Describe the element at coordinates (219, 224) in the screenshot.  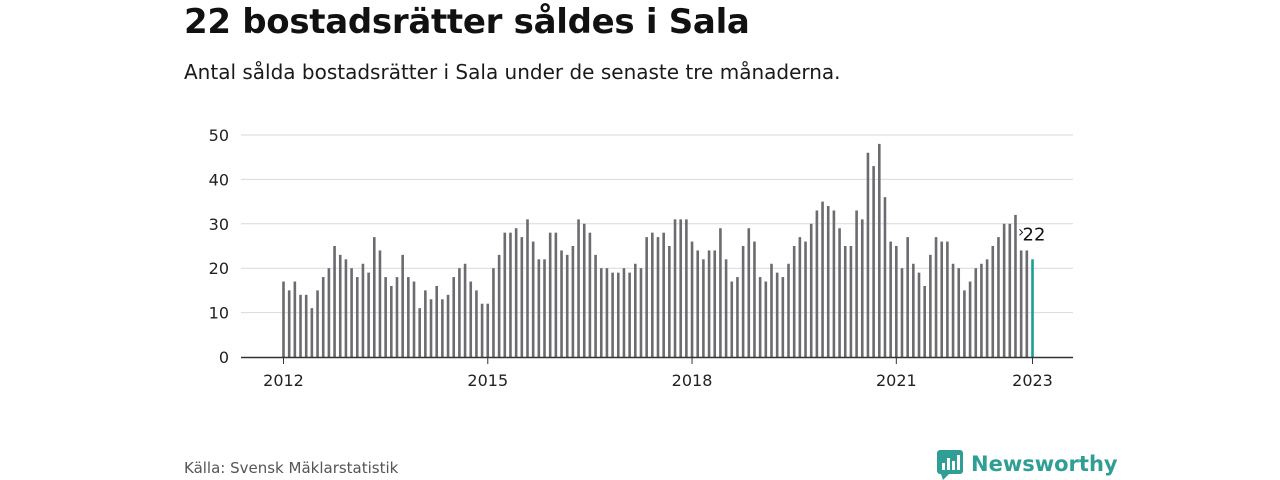
I see `y-tick-label: 30` at that location.